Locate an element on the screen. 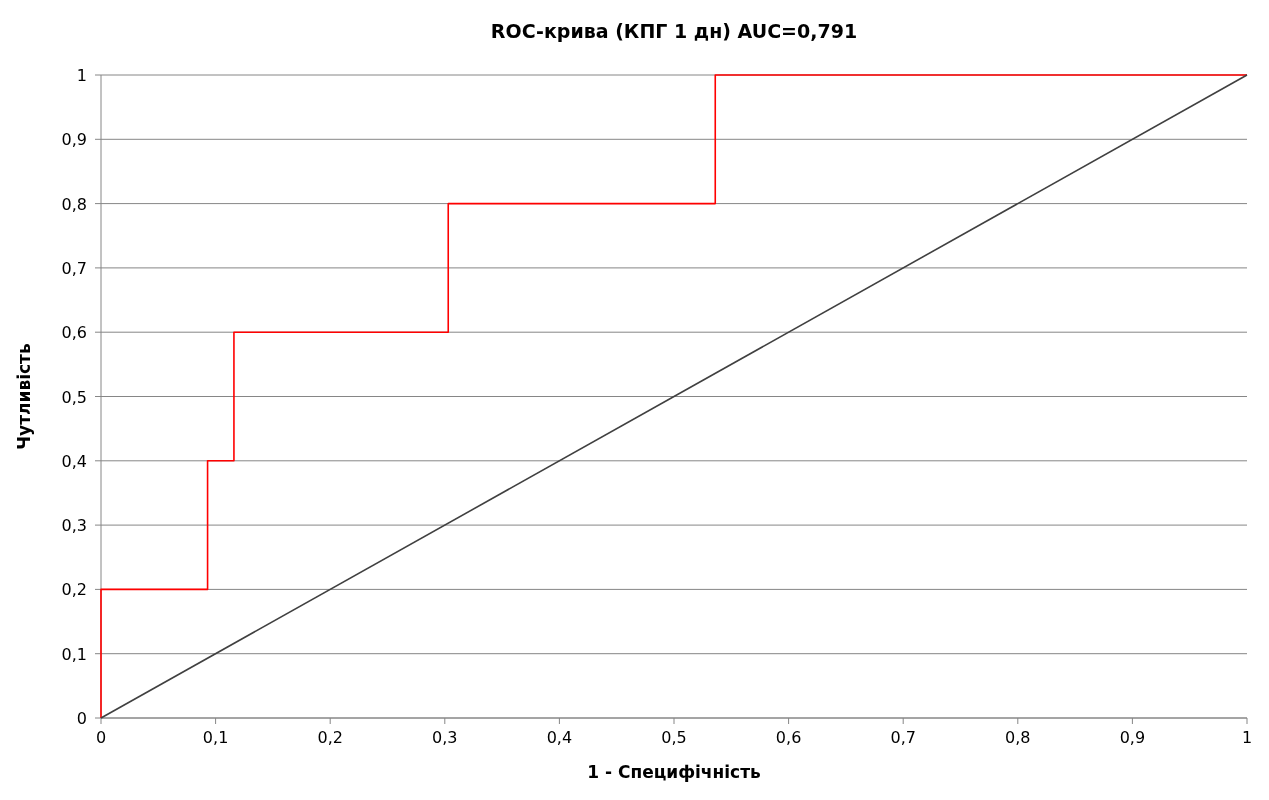 This screenshot has height=800, width=1269. y-tick-label: 0,7 is located at coordinates (74, 268).